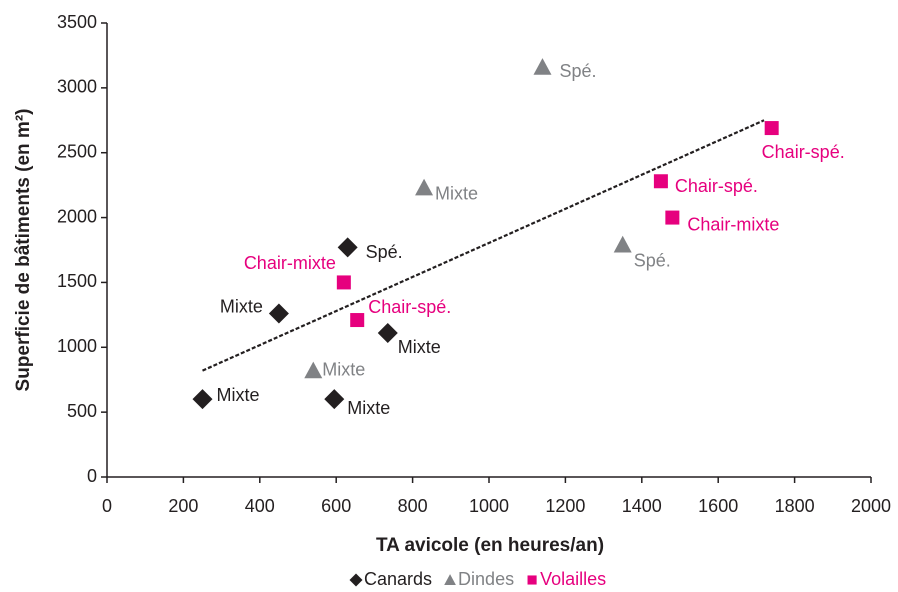  Describe the element at coordinates (77, 22) in the screenshot. I see `y-tick-label: 3500` at that location.